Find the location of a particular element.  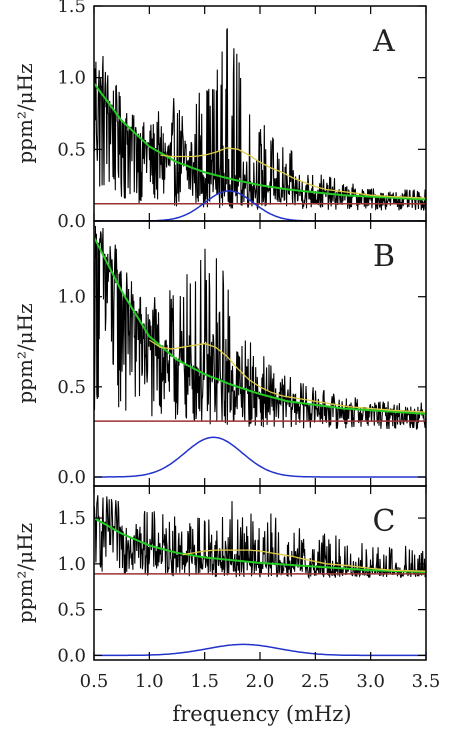

x-axis-label: frequency (mHz) is located at coordinates (261, 714).